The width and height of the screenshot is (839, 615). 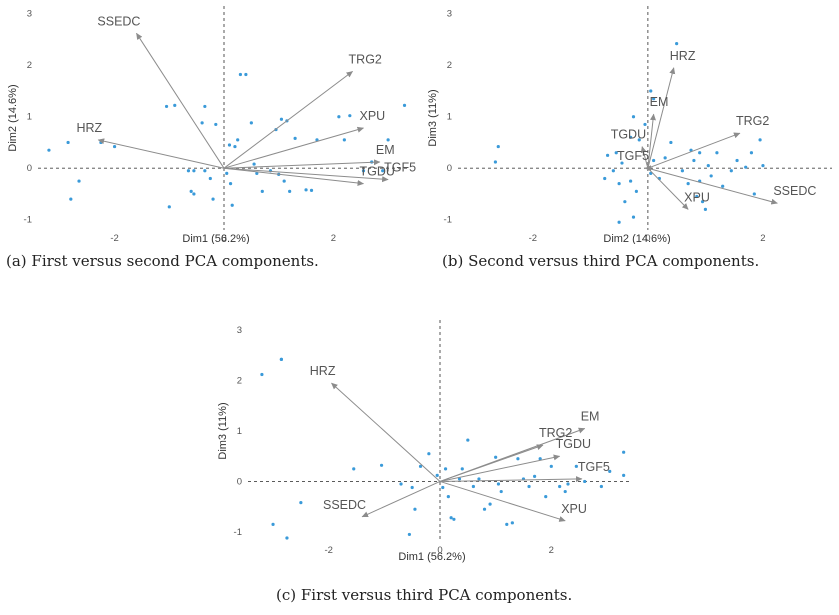 I want to click on y-tick-label: 0, so click(x=449, y=168).